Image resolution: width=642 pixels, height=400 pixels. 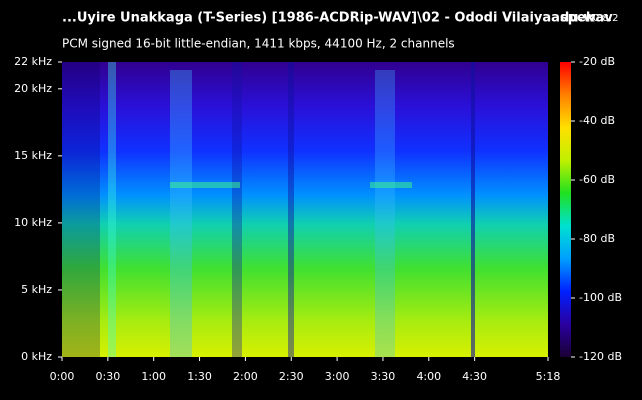 I want to click on colorbar-tick-label: -100 dB, so click(x=600, y=297).